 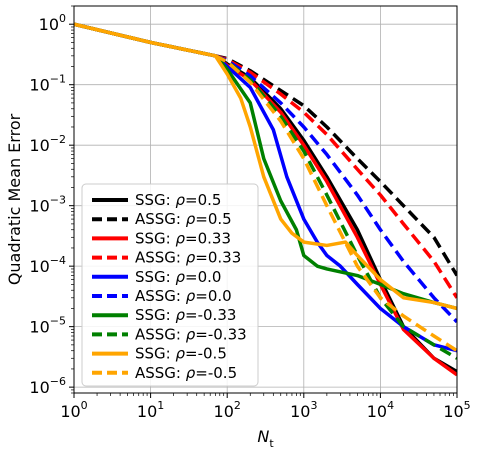 What do you see at coordinates (47, 205) in the screenshot?
I see `y-tick-label: 10⁻³` at bounding box center [47, 205].